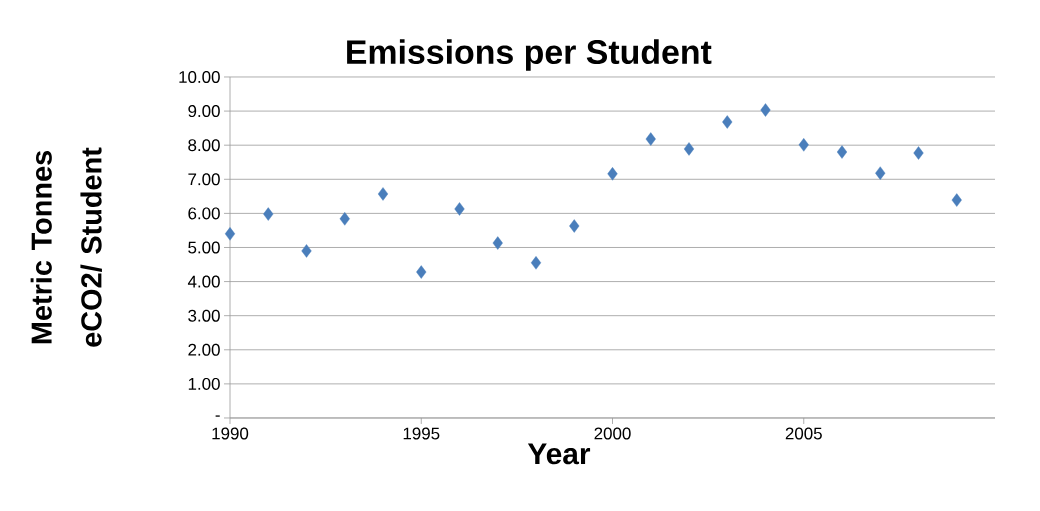  What do you see at coordinates (199, 76) in the screenshot?
I see `y-tick-label: 10.00` at bounding box center [199, 76].